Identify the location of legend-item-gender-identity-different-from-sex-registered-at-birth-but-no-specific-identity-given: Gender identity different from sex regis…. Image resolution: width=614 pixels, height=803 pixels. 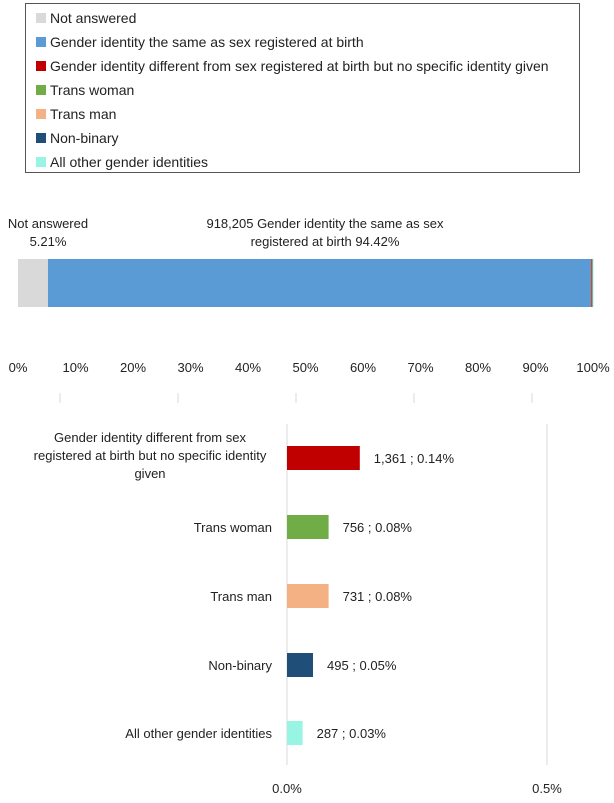
(292, 66).